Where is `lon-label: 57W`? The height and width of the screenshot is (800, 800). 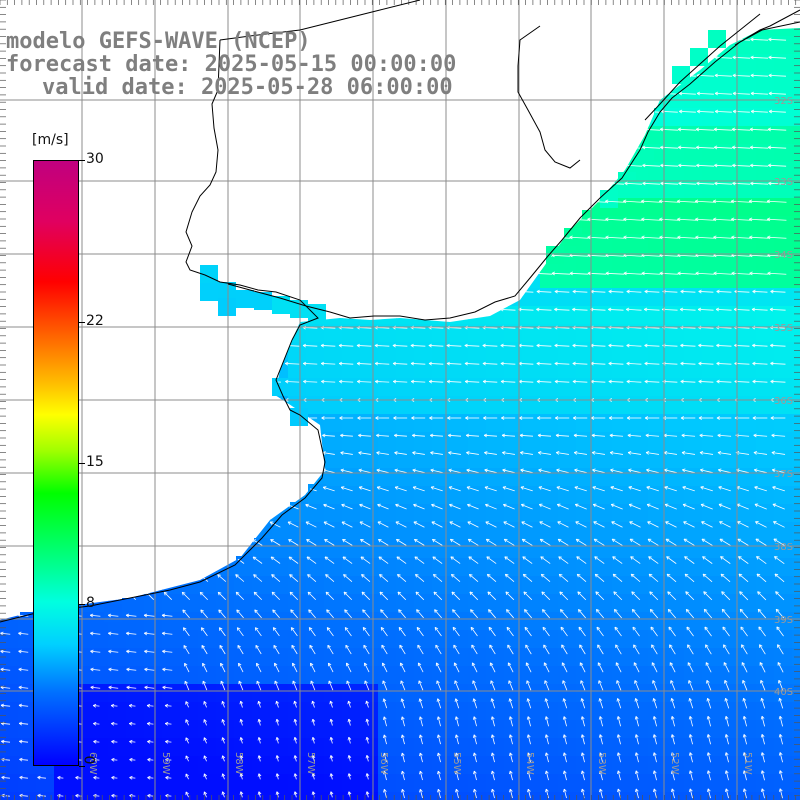
lon-label: 57W is located at coordinates (310, 763).